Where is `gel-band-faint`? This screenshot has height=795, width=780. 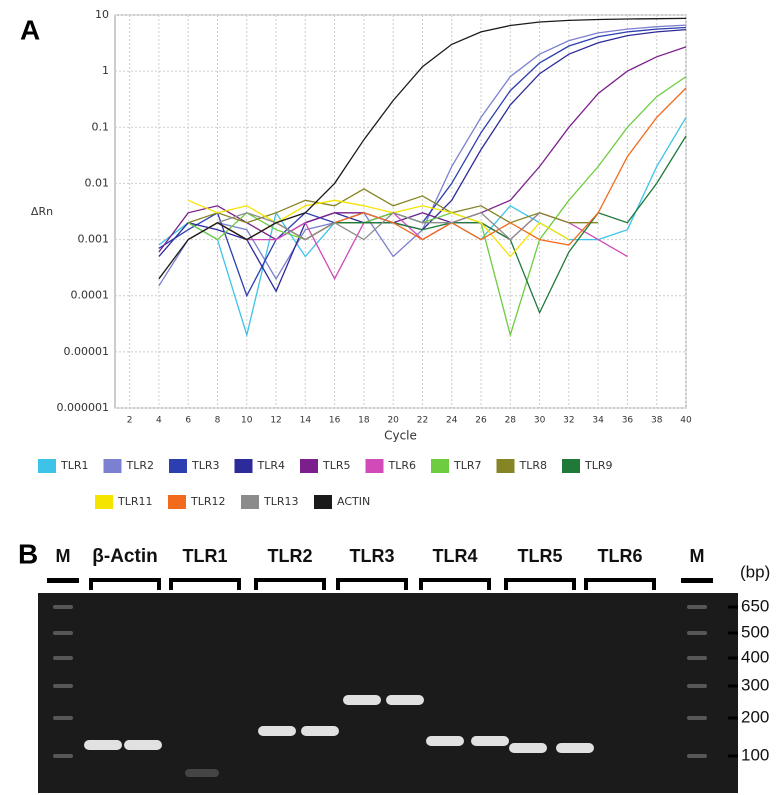
gel-band-faint is located at coordinates (202, 773).